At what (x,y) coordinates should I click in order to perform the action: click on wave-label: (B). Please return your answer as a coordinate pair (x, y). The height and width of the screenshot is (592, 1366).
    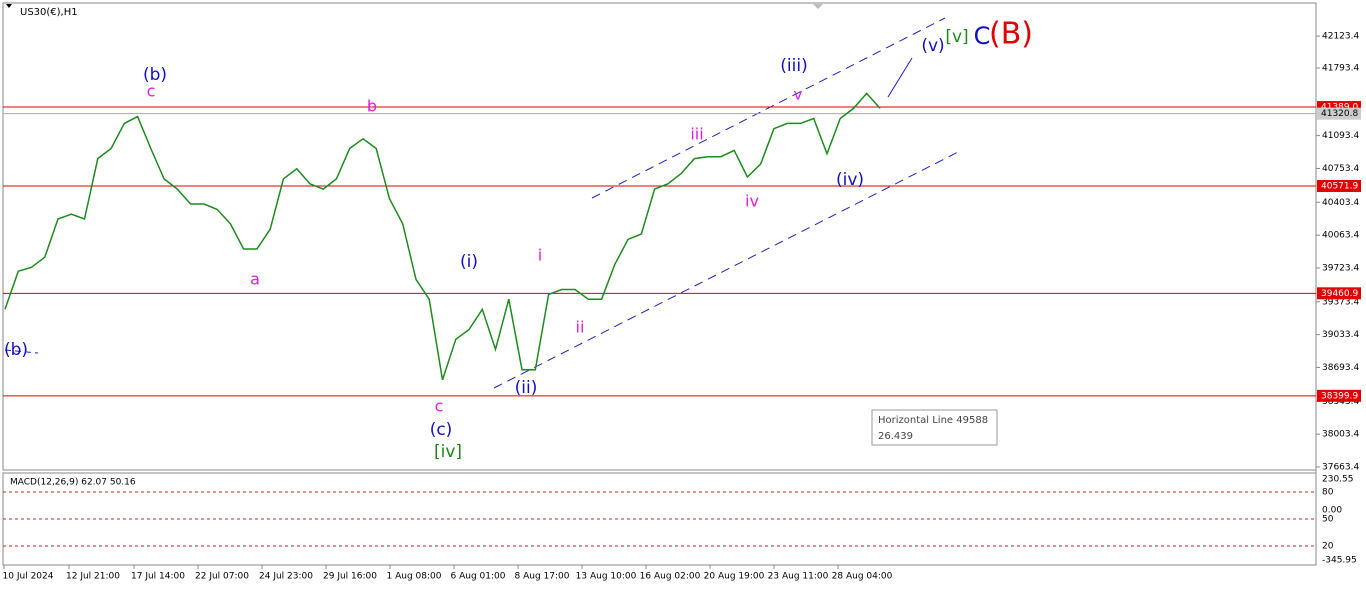
    Looking at the image, I should click on (1011, 34).